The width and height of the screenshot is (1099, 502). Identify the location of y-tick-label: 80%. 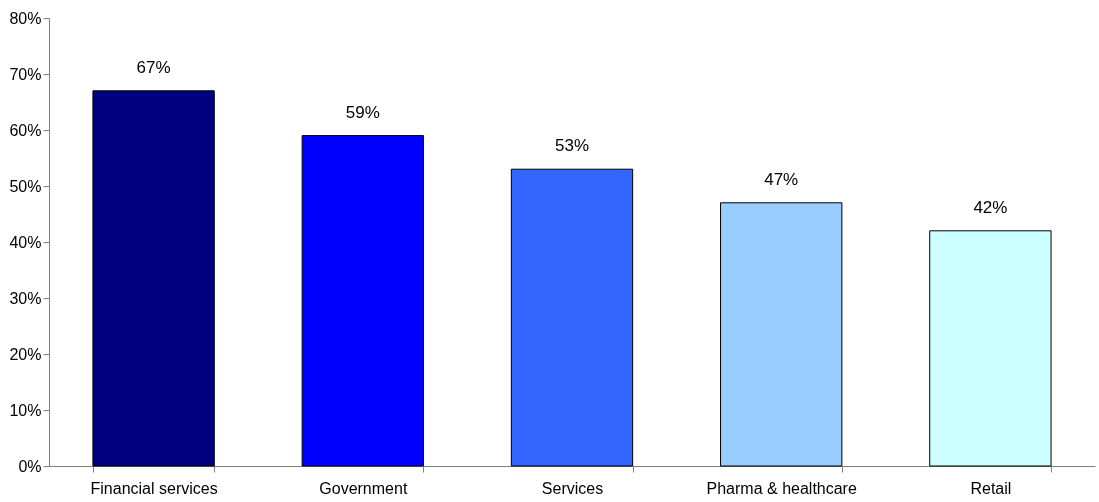
(25, 18).